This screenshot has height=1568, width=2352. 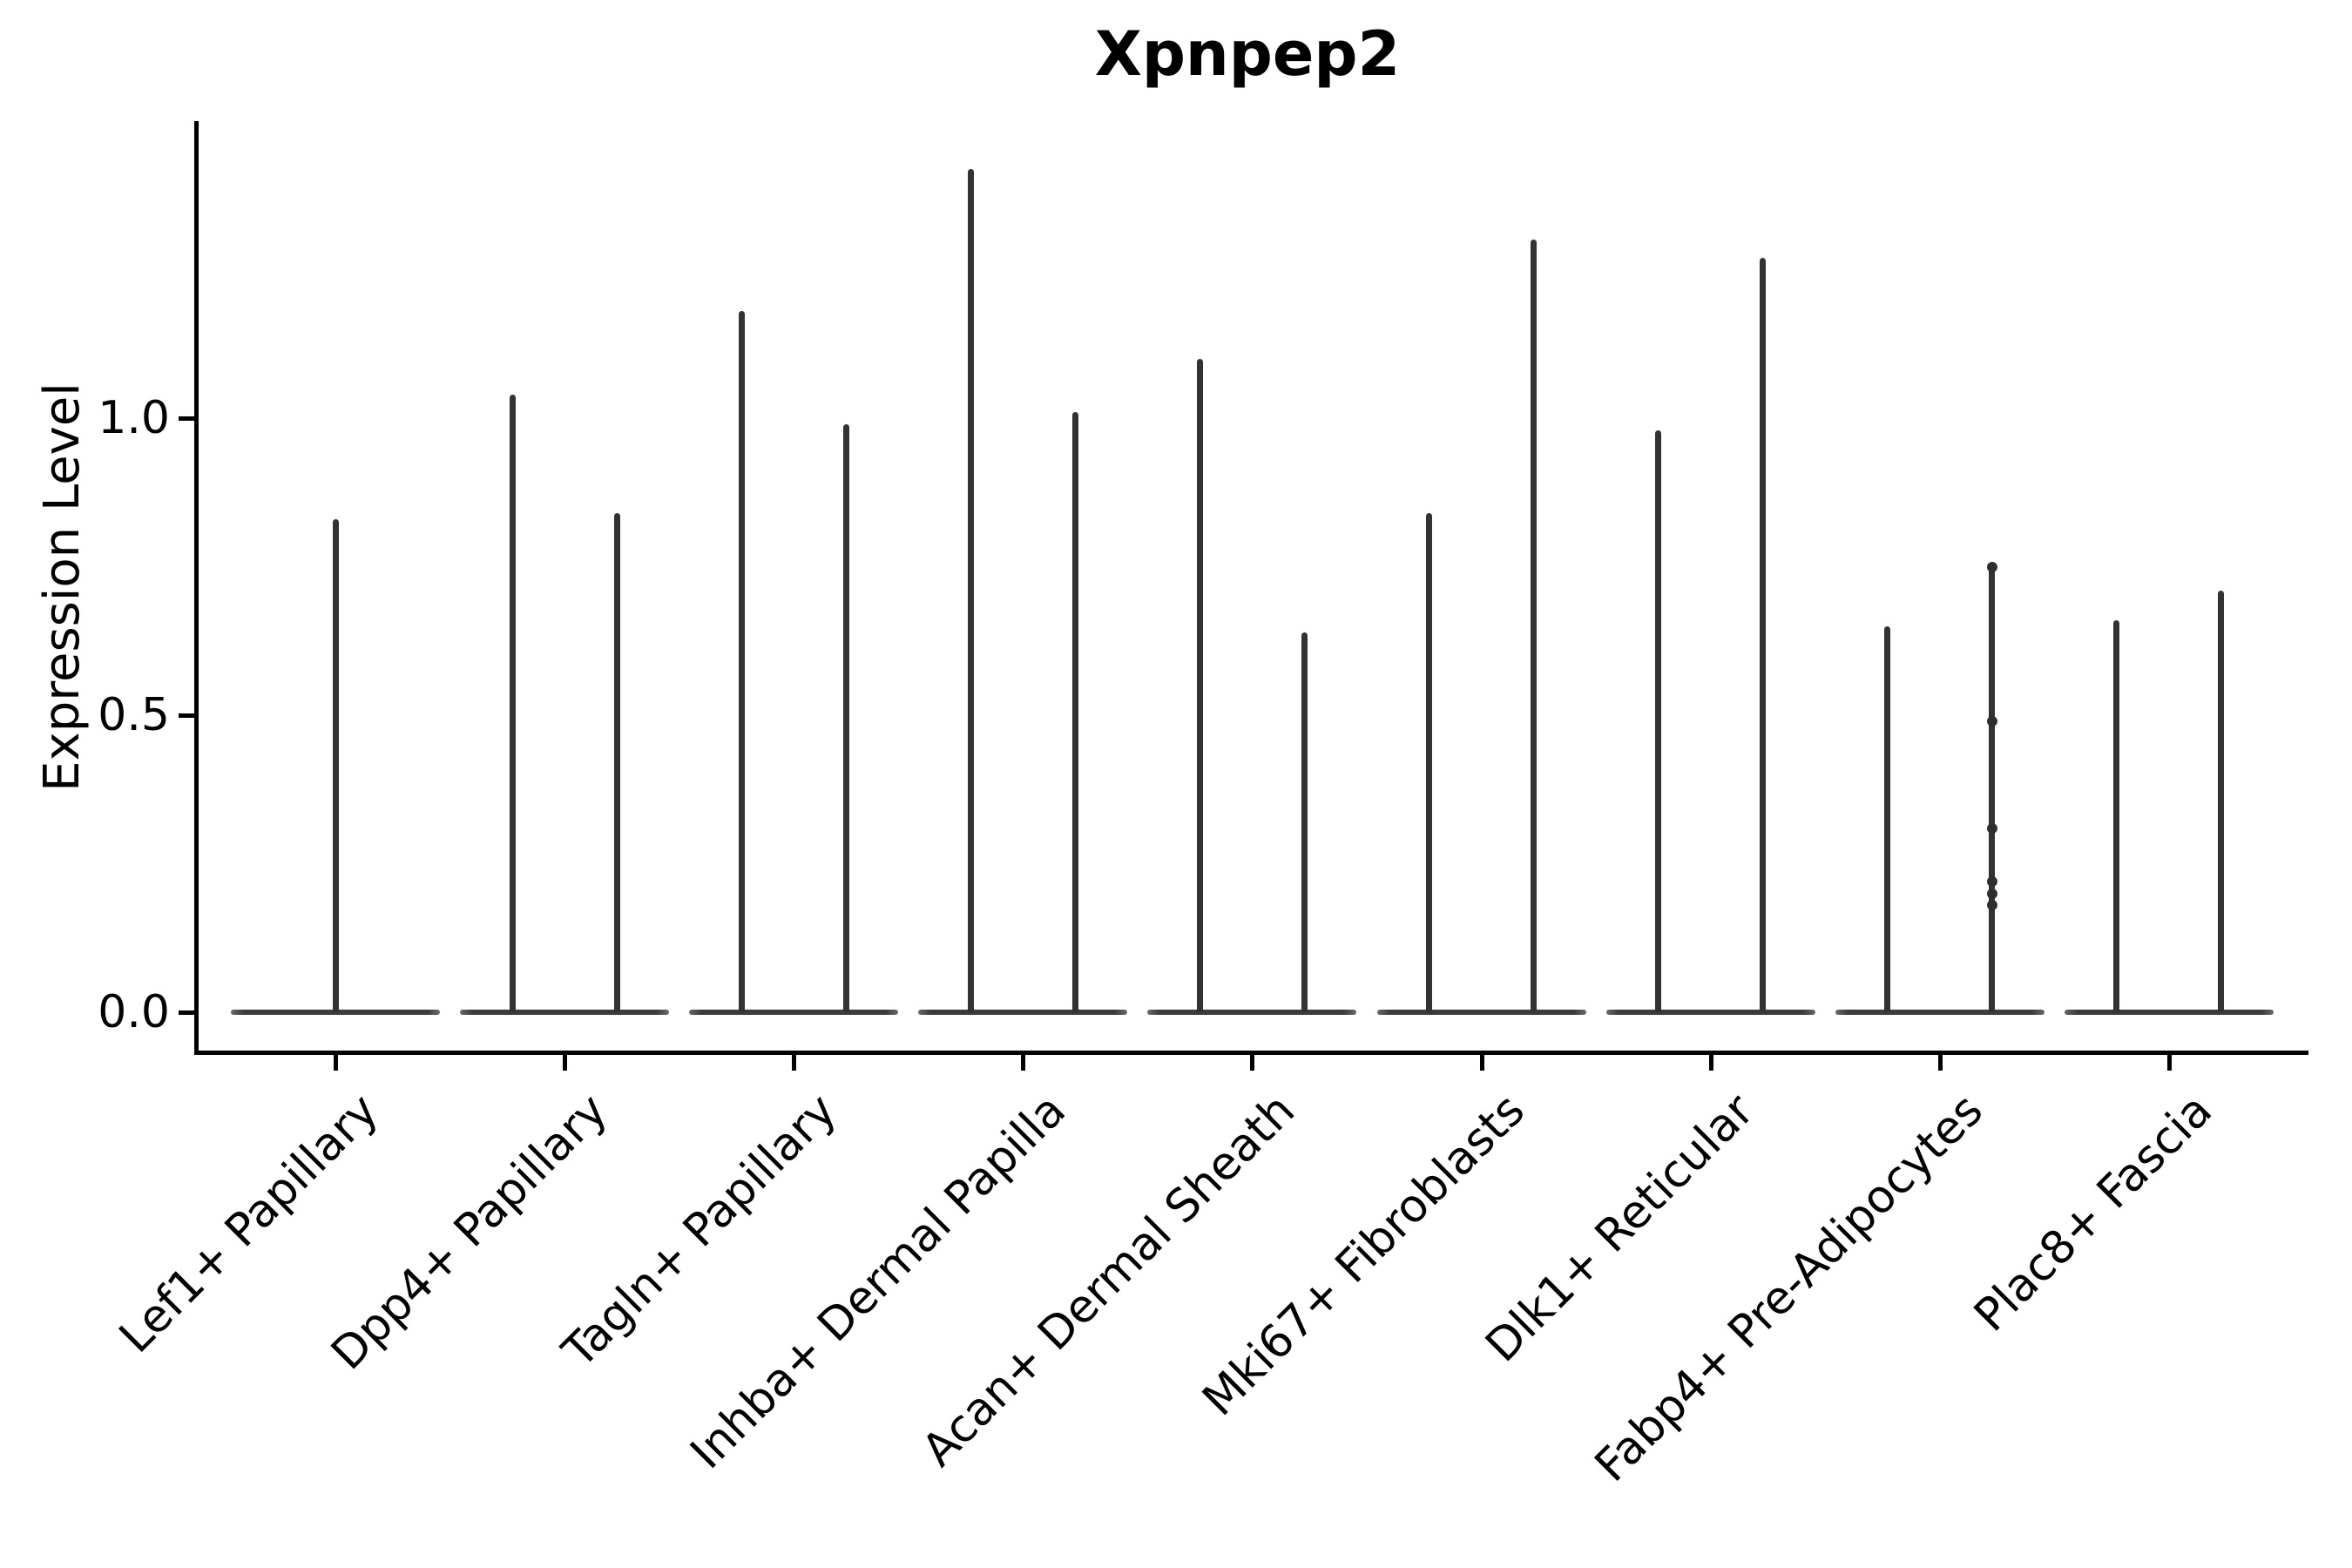 What do you see at coordinates (1251, 1053) in the screenshot?
I see `x-axis-spine` at bounding box center [1251, 1053].